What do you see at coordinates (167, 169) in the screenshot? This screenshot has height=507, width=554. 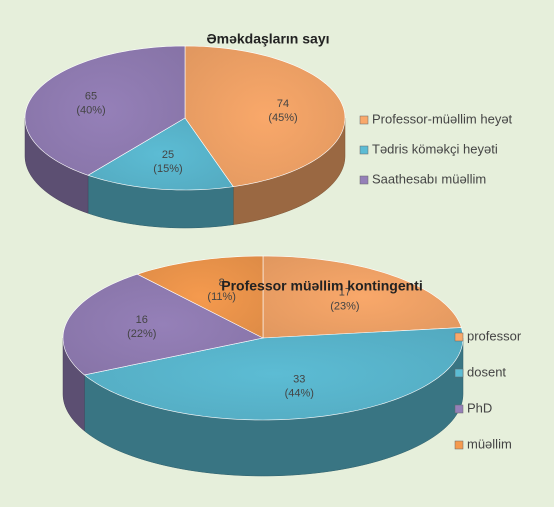 I see `data-label-percent: (15%)` at bounding box center [167, 169].